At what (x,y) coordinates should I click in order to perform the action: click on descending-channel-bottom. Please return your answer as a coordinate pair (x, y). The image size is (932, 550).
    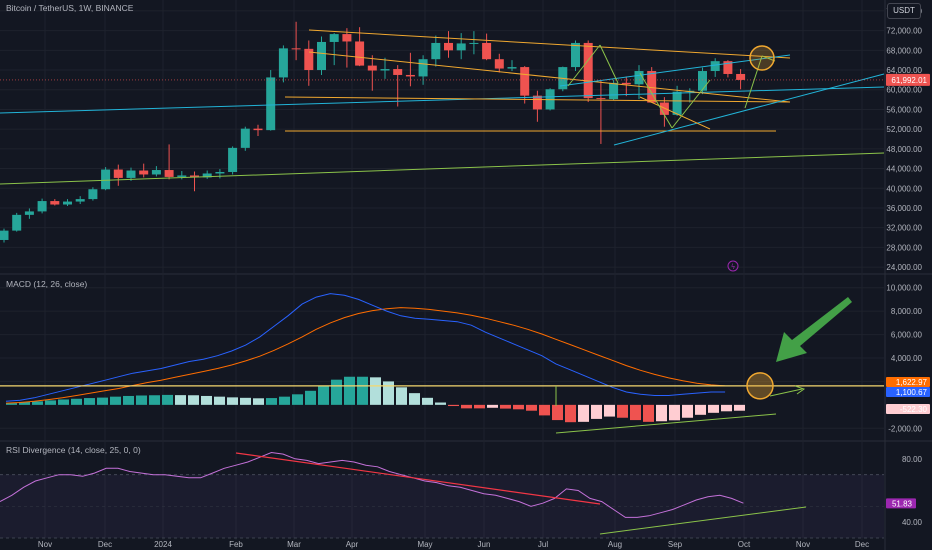
    Looking at the image, I should click on (537, 99).